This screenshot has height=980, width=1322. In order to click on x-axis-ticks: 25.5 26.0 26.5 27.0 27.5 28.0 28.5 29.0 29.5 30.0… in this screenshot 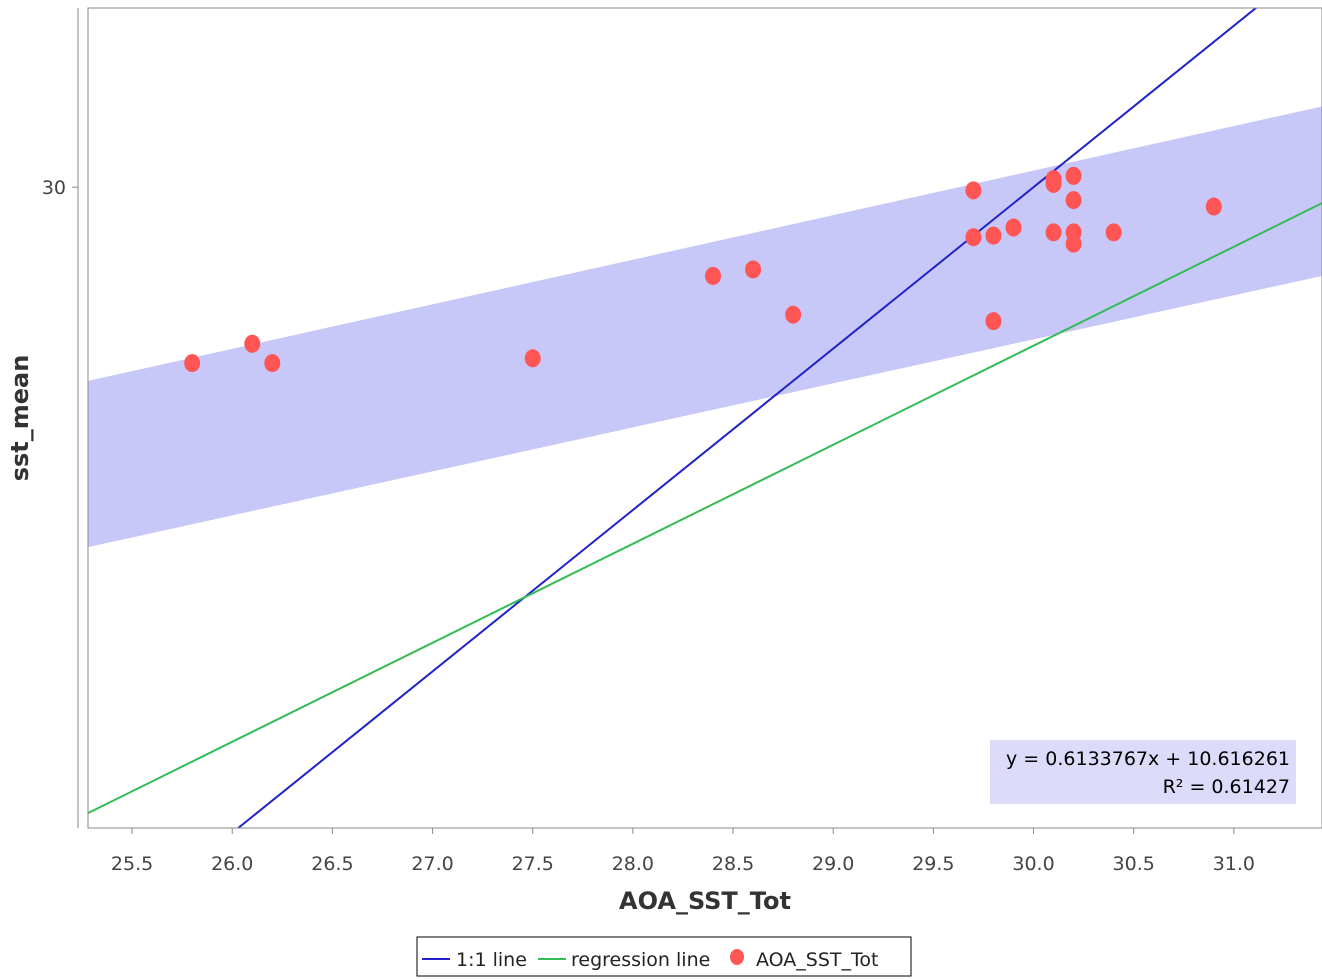, I will do `click(683, 851)`.